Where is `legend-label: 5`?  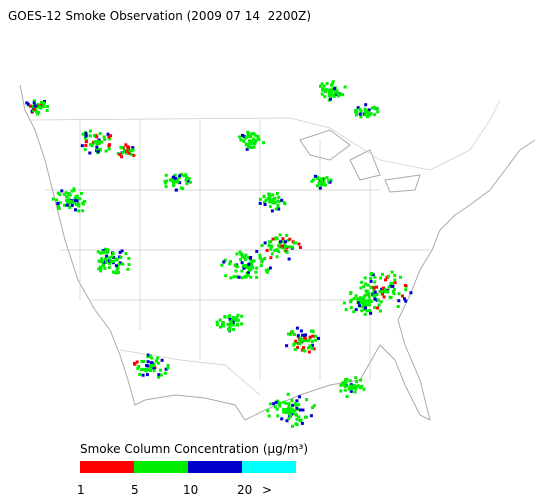
legend-label: 5 is located at coordinates (135, 490).